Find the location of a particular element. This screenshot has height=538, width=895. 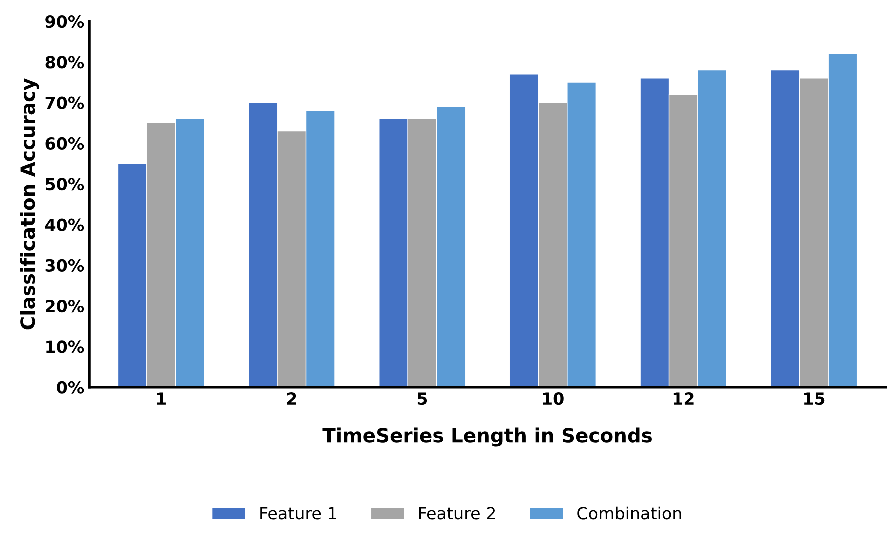

x-tick-label: 5 is located at coordinates (423, 399).